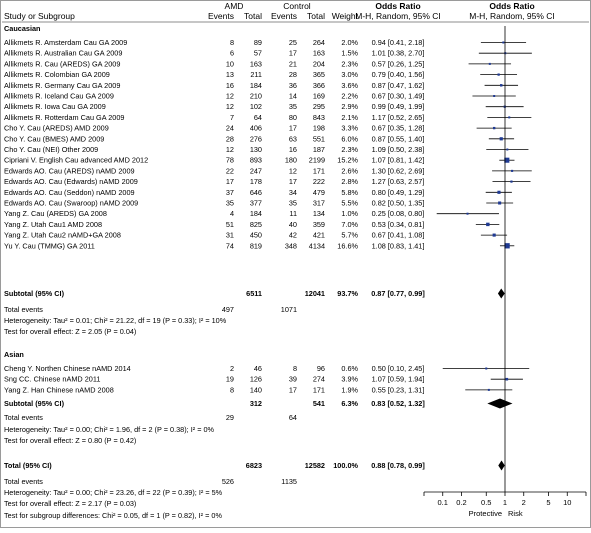  What do you see at coordinates (398, 379) in the screenshot?
I see `study-row-asn-1-or: 1.07 [0.59, 1.94]` at bounding box center [398, 379].